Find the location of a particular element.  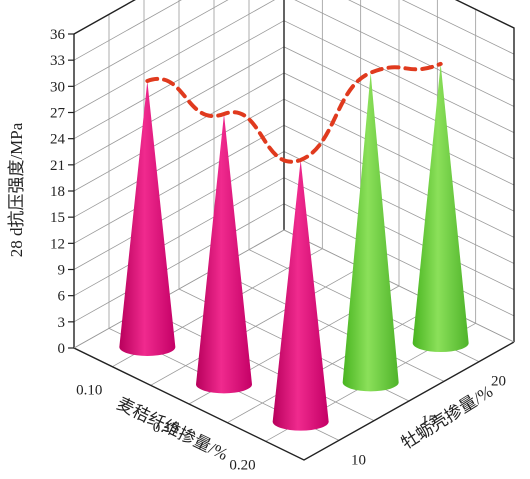

chart-trend is located at coordinates (294, 112).